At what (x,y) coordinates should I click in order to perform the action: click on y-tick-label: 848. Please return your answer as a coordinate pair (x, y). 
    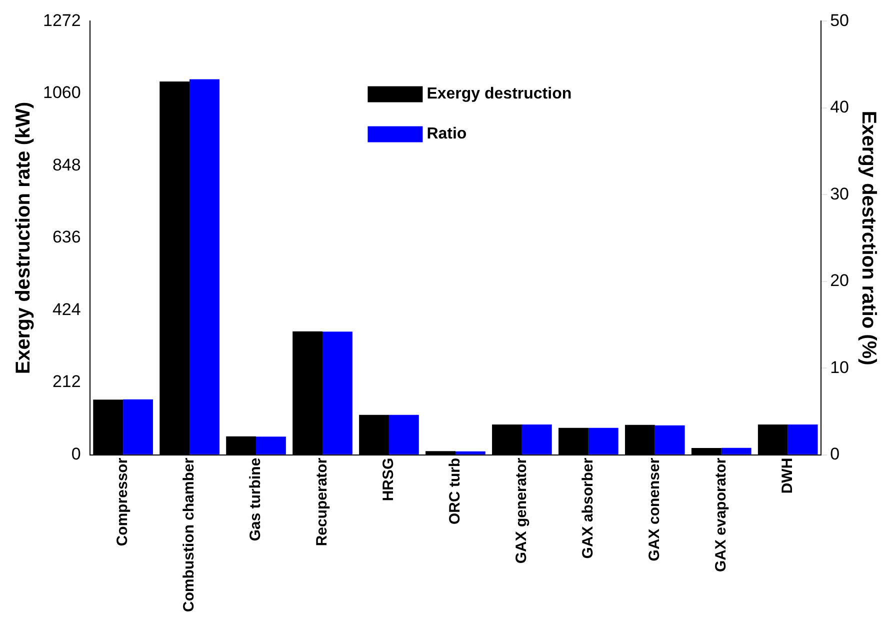
    Looking at the image, I should click on (66, 164).